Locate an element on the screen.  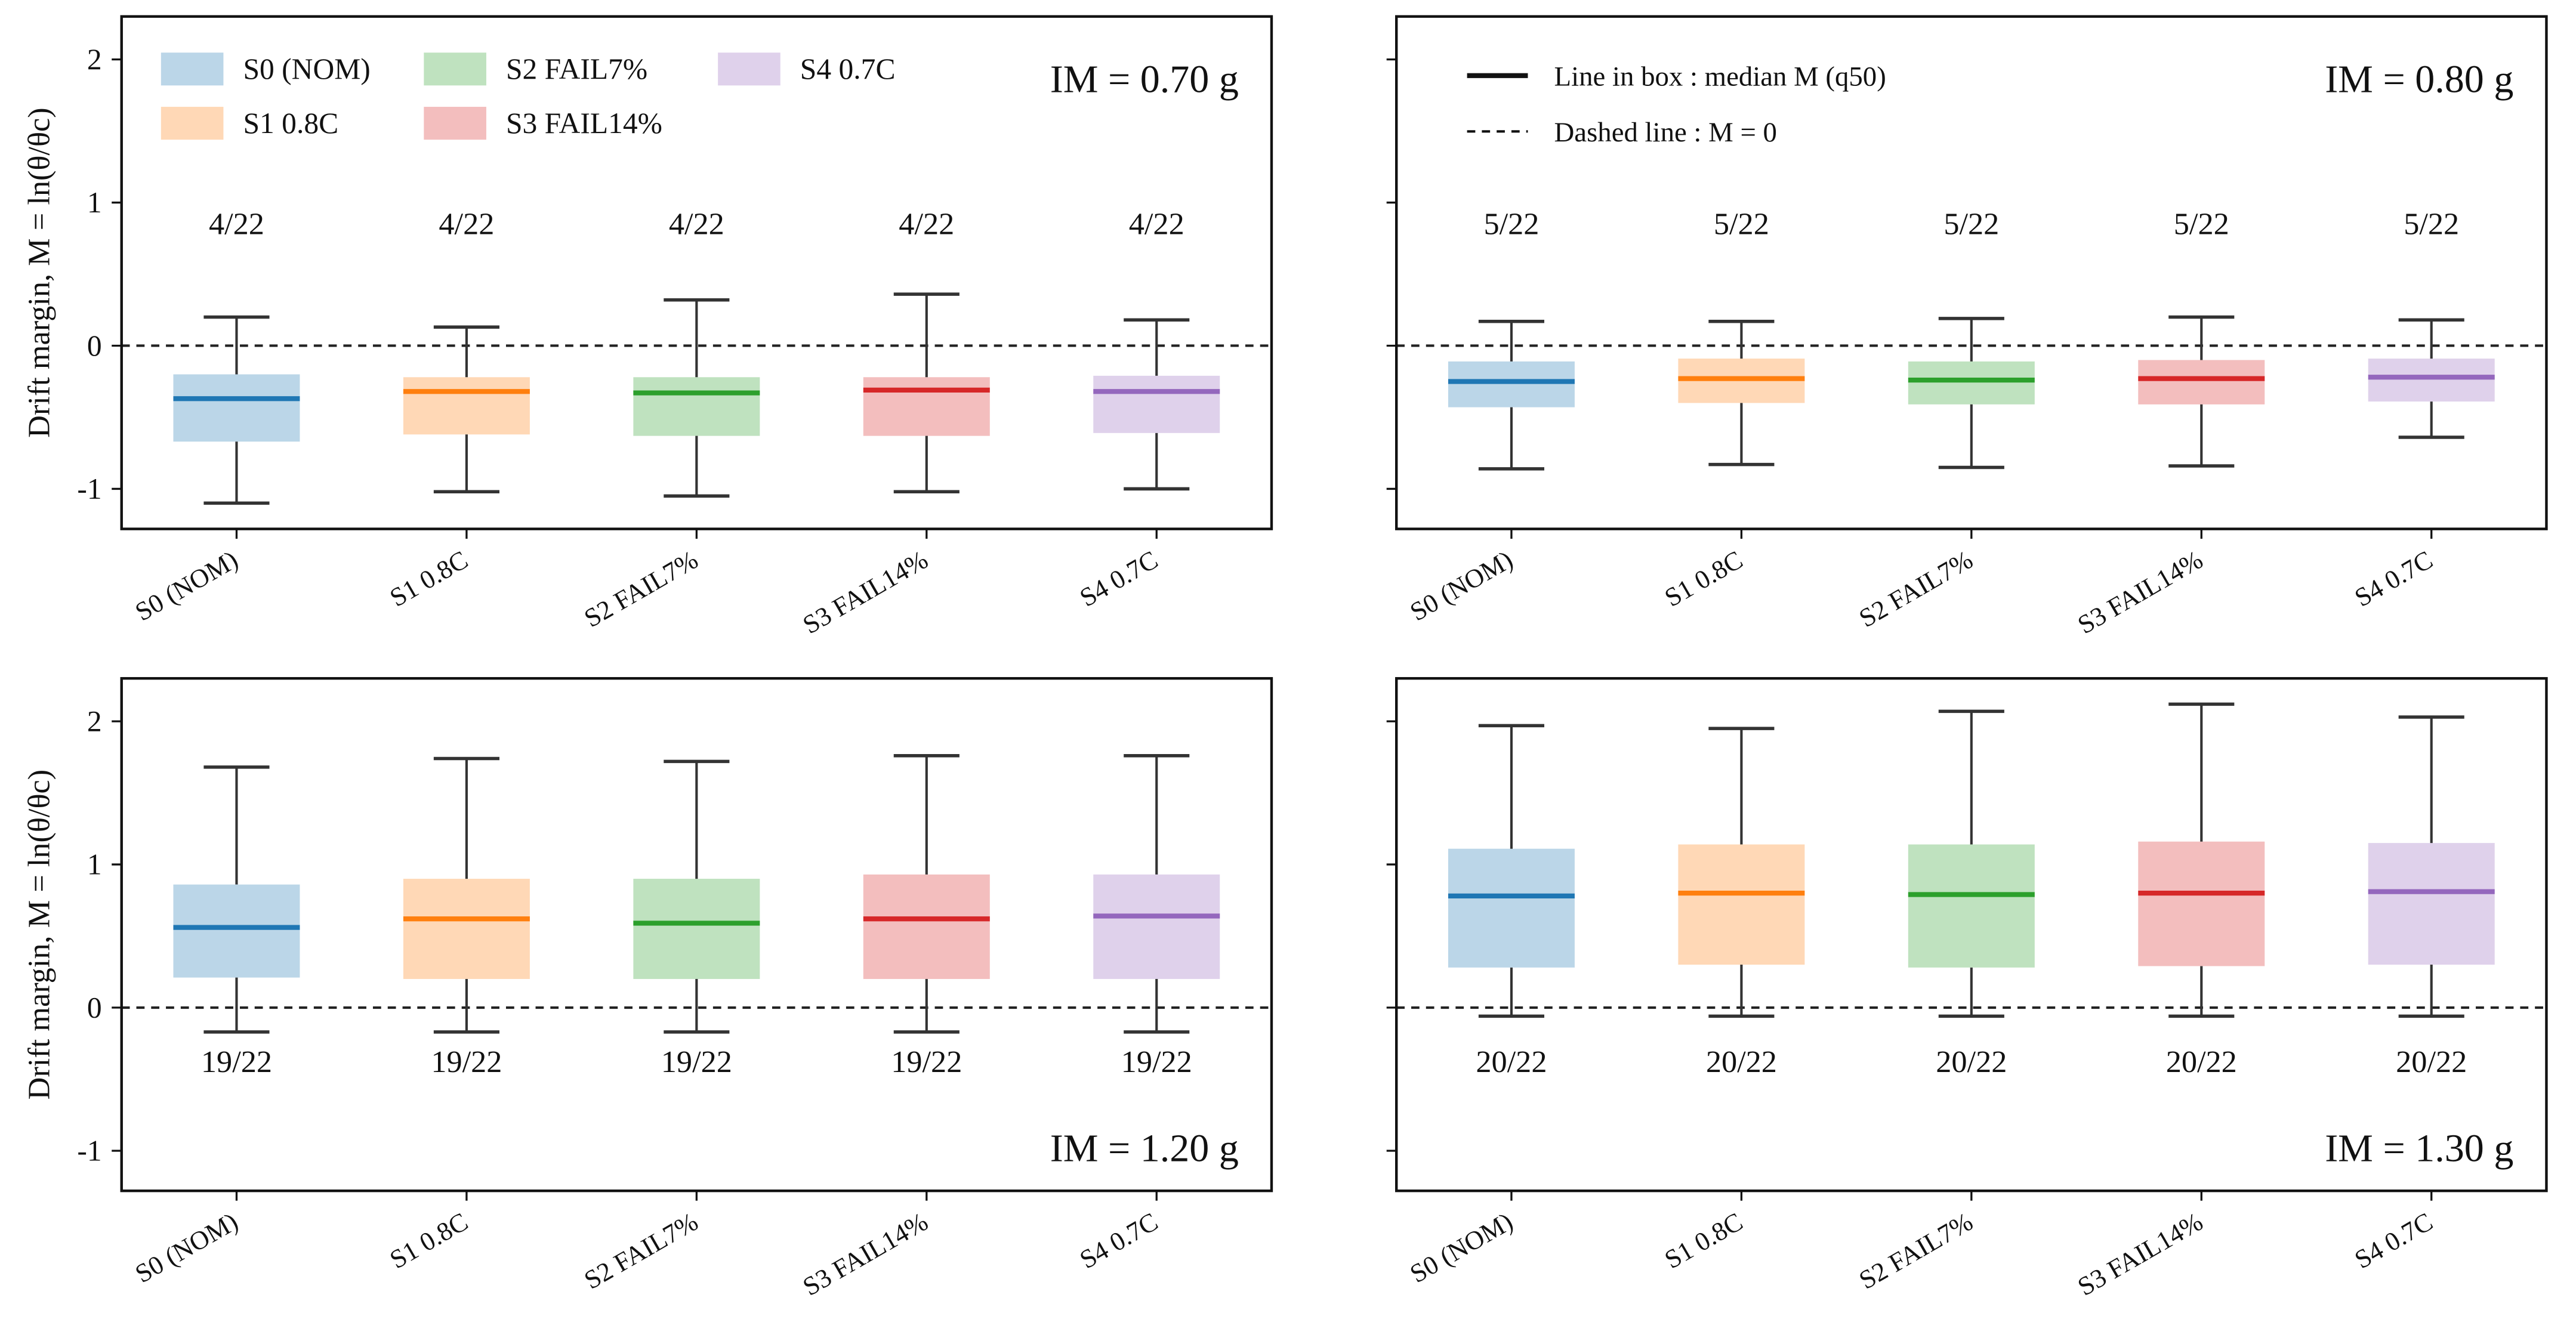
legend-label: Dashed line : M = 0 is located at coordinates (1665, 132).